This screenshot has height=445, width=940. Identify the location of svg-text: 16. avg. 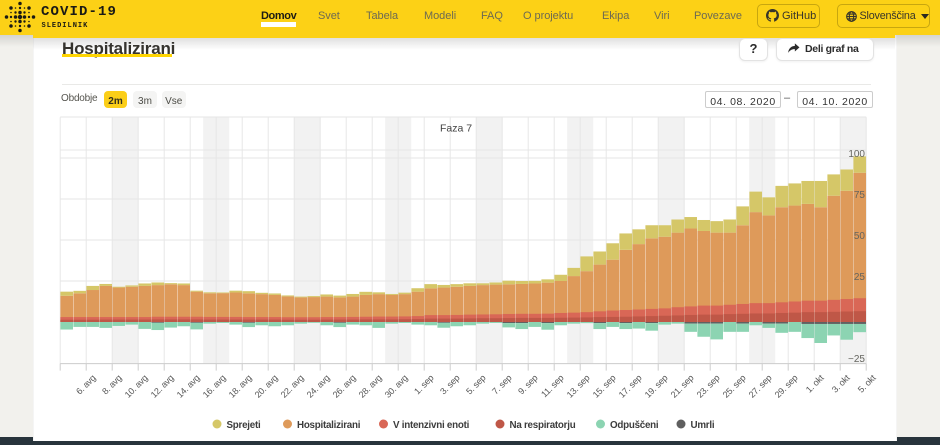
(214, 386).